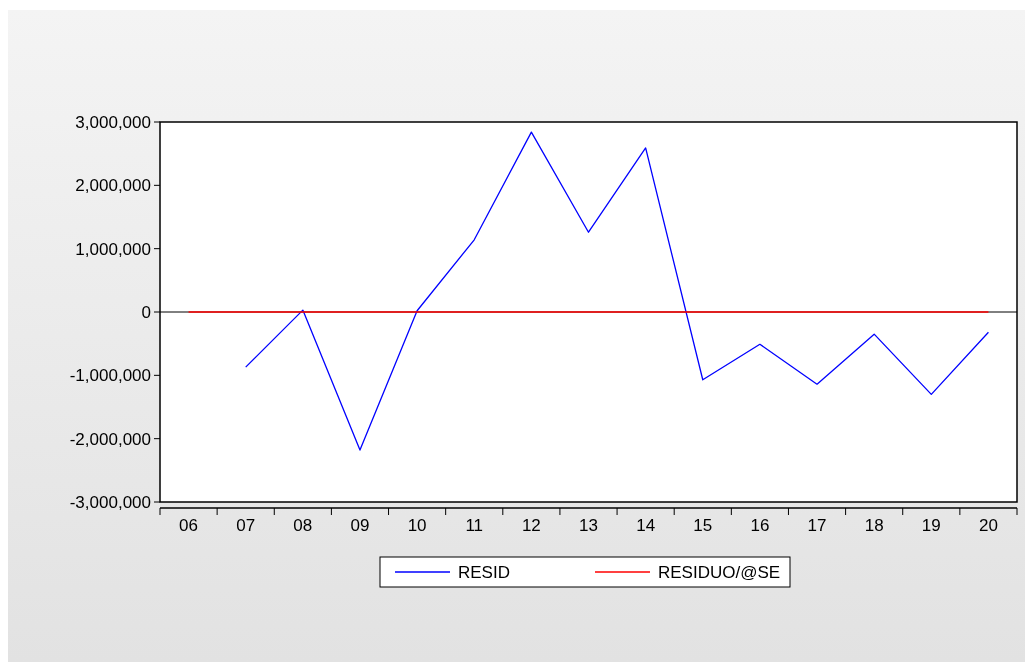 The width and height of the screenshot is (1029, 662). I want to click on y-tick-label: 1,000,000, so click(113, 249).